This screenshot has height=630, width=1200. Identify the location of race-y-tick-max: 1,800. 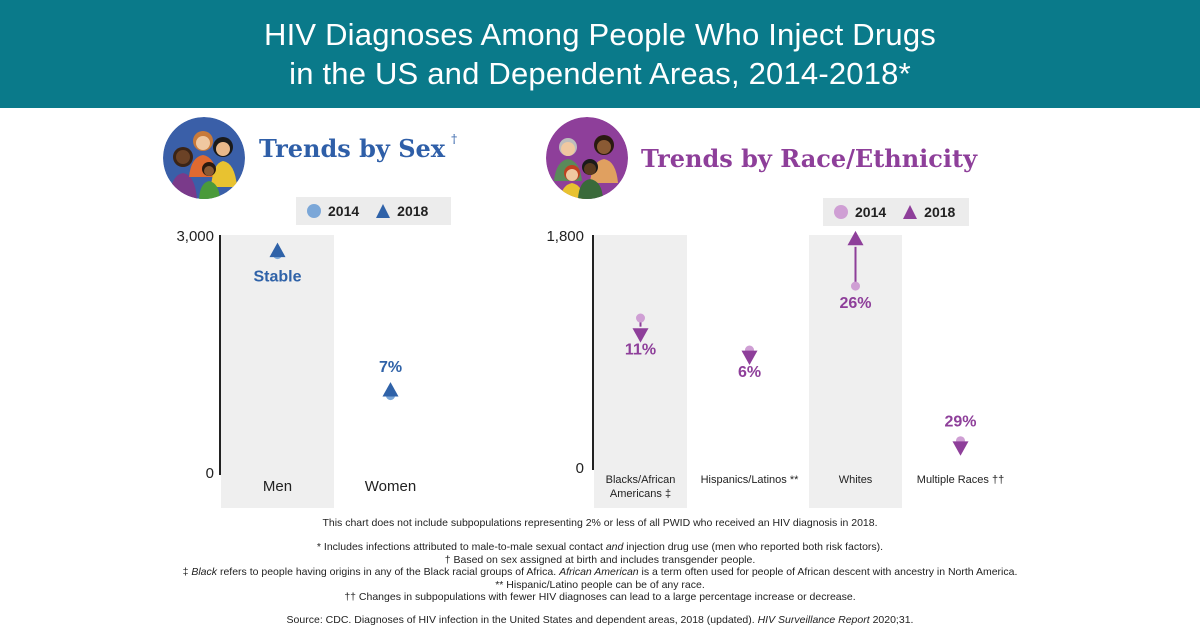
(565, 236).